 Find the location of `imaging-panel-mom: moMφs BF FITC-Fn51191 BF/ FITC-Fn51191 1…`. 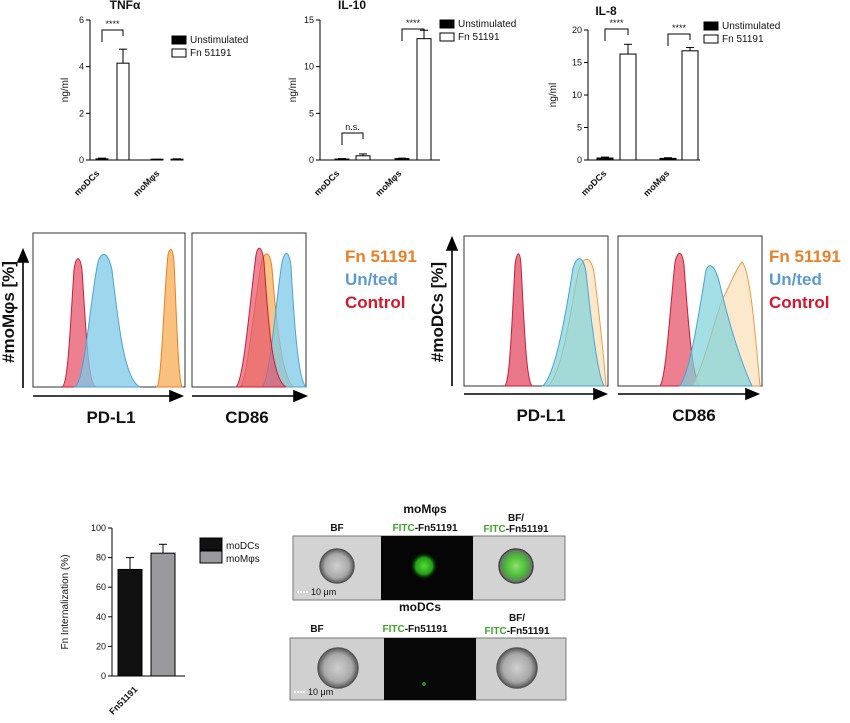

imaging-panel-mom: moMφs BF FITC-Fn51191 BF/ FITC-Fn51191 1… is located at coordinates (429, 551).